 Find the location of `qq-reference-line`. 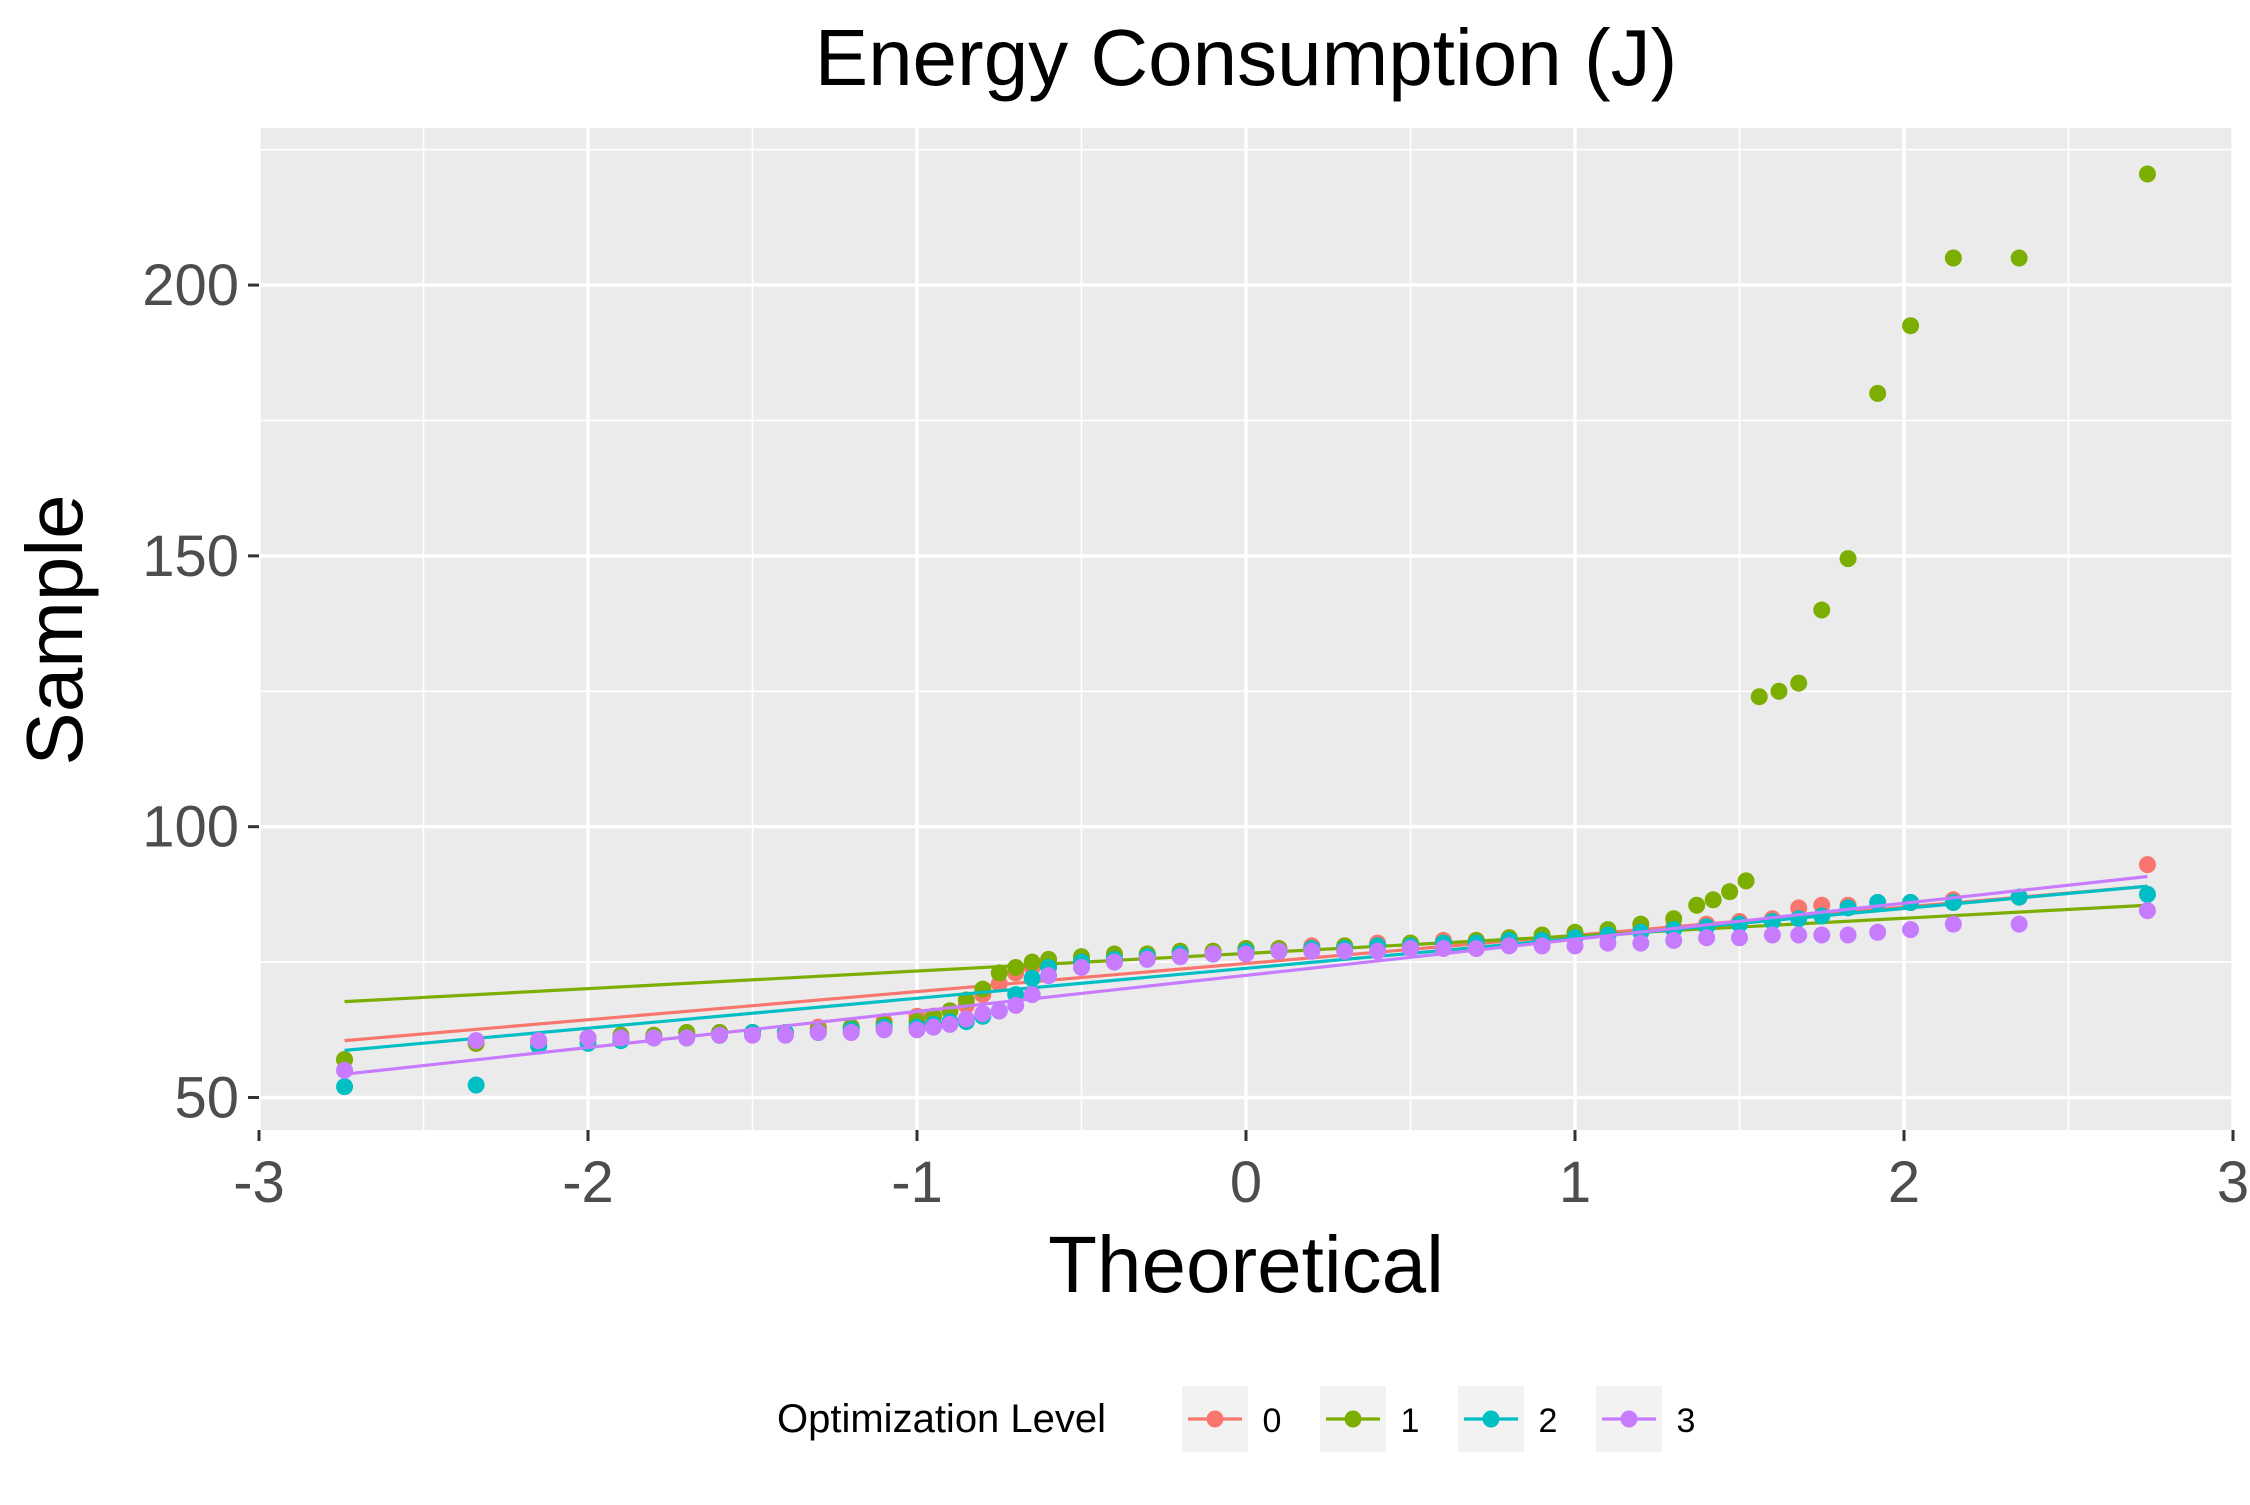

qq-reference-line is located at coordinates (1246, 975).